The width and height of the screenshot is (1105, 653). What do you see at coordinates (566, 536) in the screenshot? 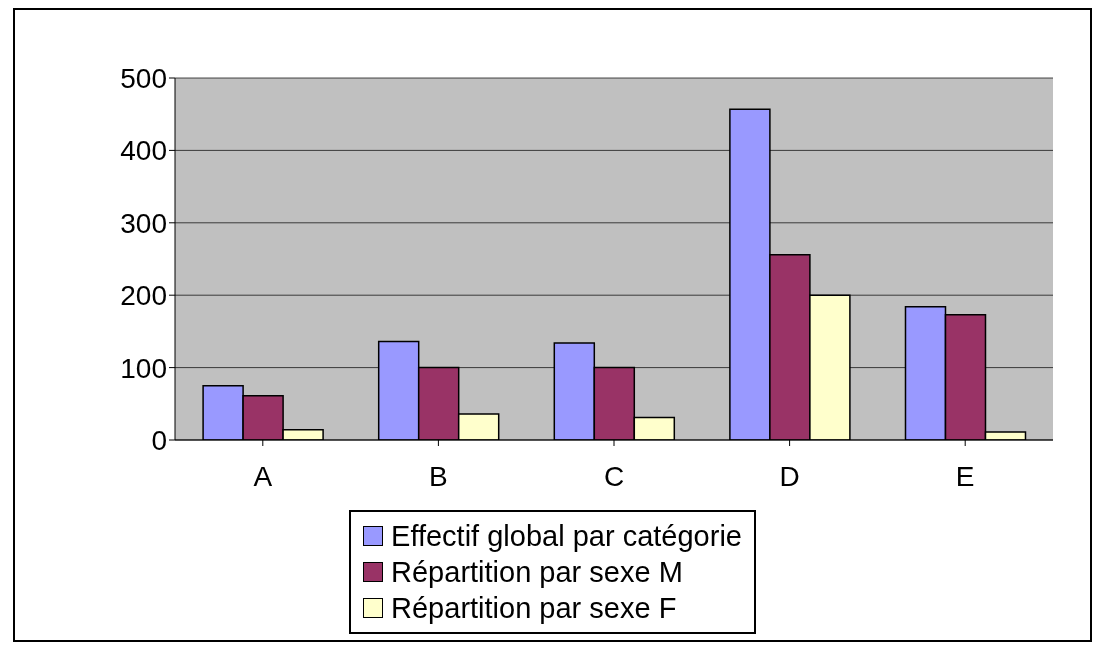
I see `legend-label: Effectif global par catégorie` at bounding box center [566, 536].